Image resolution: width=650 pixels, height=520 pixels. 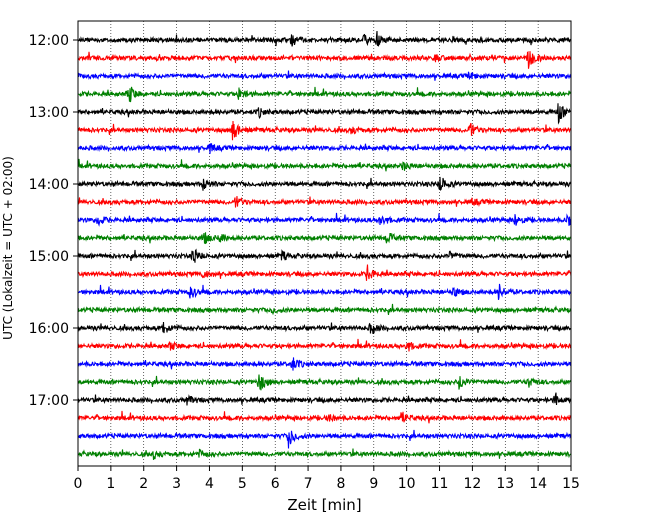 What do you see at coordinates (143, 484) in the screenshot?
I see `x-tick-label: 2` at bounding box center [143, 484].